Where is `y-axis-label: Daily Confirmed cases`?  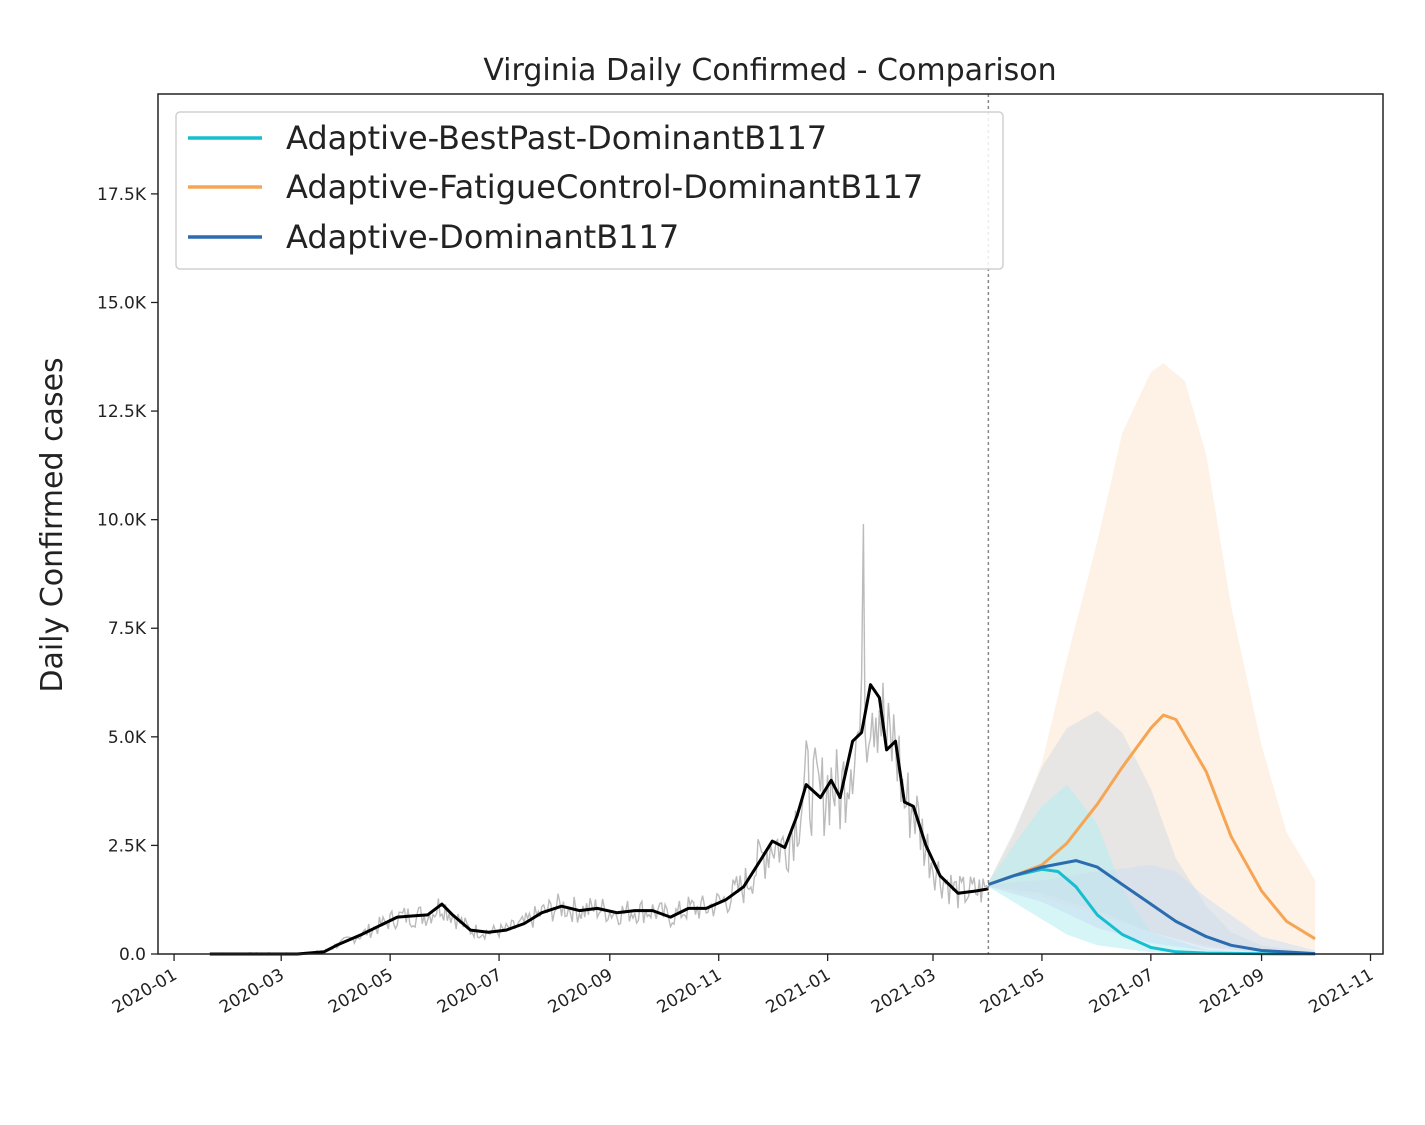 y-axis-label: Daily Confirmed cases is located at coordinates (52, 524).